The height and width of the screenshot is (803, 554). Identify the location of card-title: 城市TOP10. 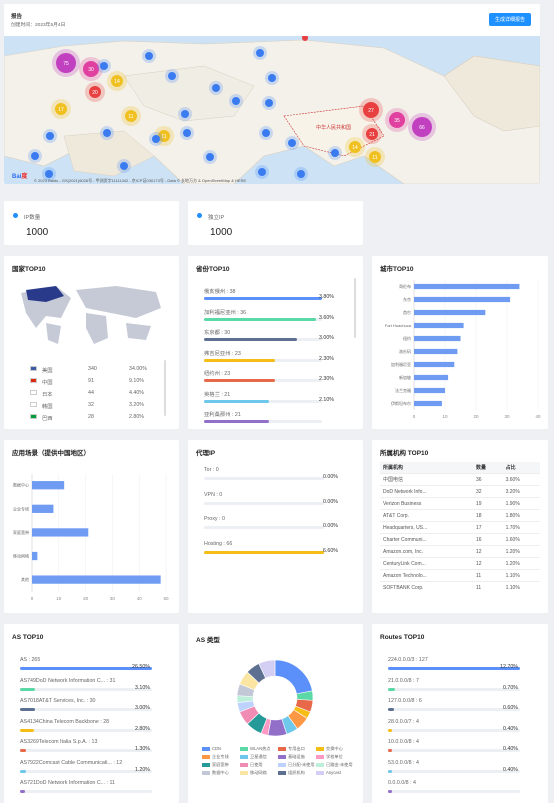
(397, 269).